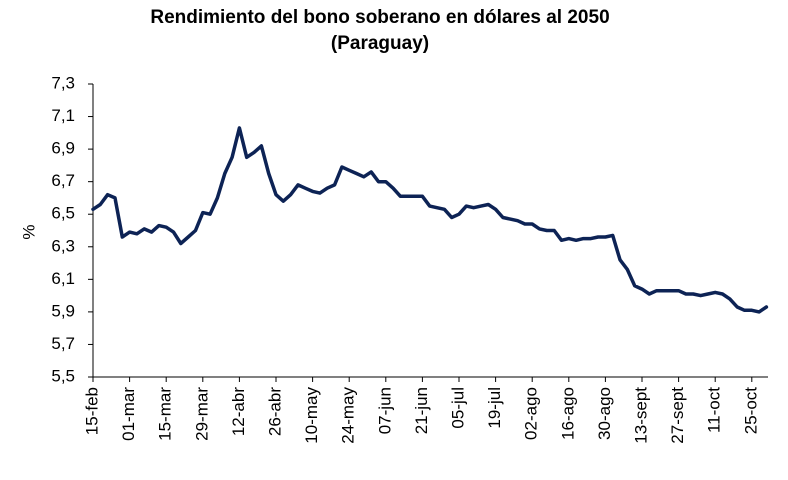 The width and height of the screenshot is (788, 480). I want to click on chart-subtitle: (Paraguay), so click(380, 43).